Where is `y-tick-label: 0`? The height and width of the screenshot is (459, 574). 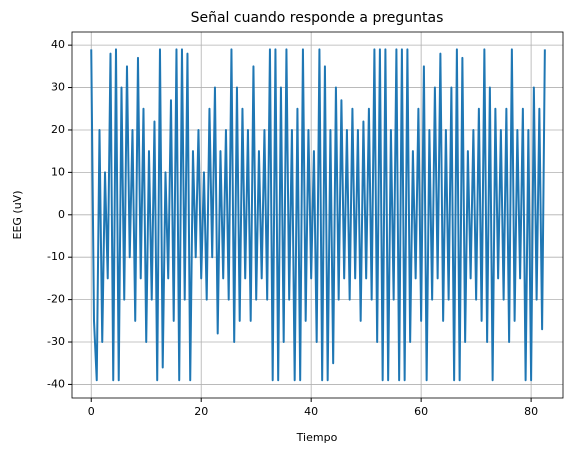
y-tick-label: 0 is located at coordinates (61, 214).